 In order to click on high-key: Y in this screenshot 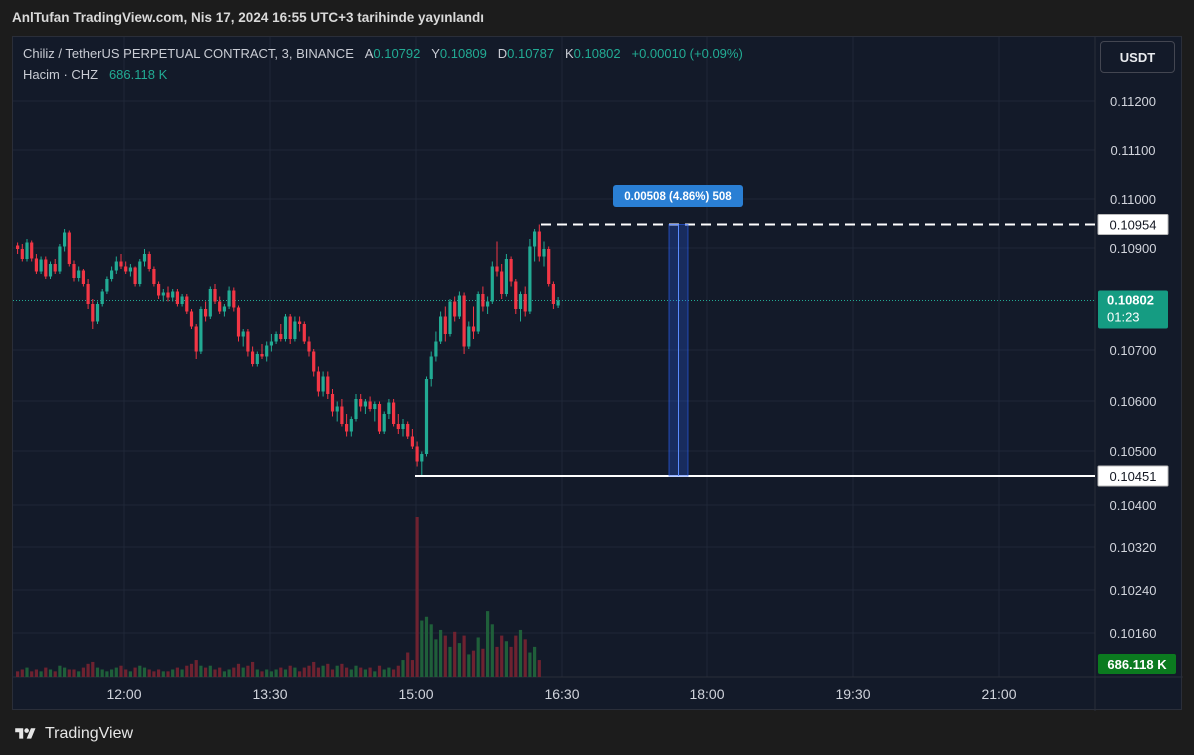, I will do `click(435, 53)`.